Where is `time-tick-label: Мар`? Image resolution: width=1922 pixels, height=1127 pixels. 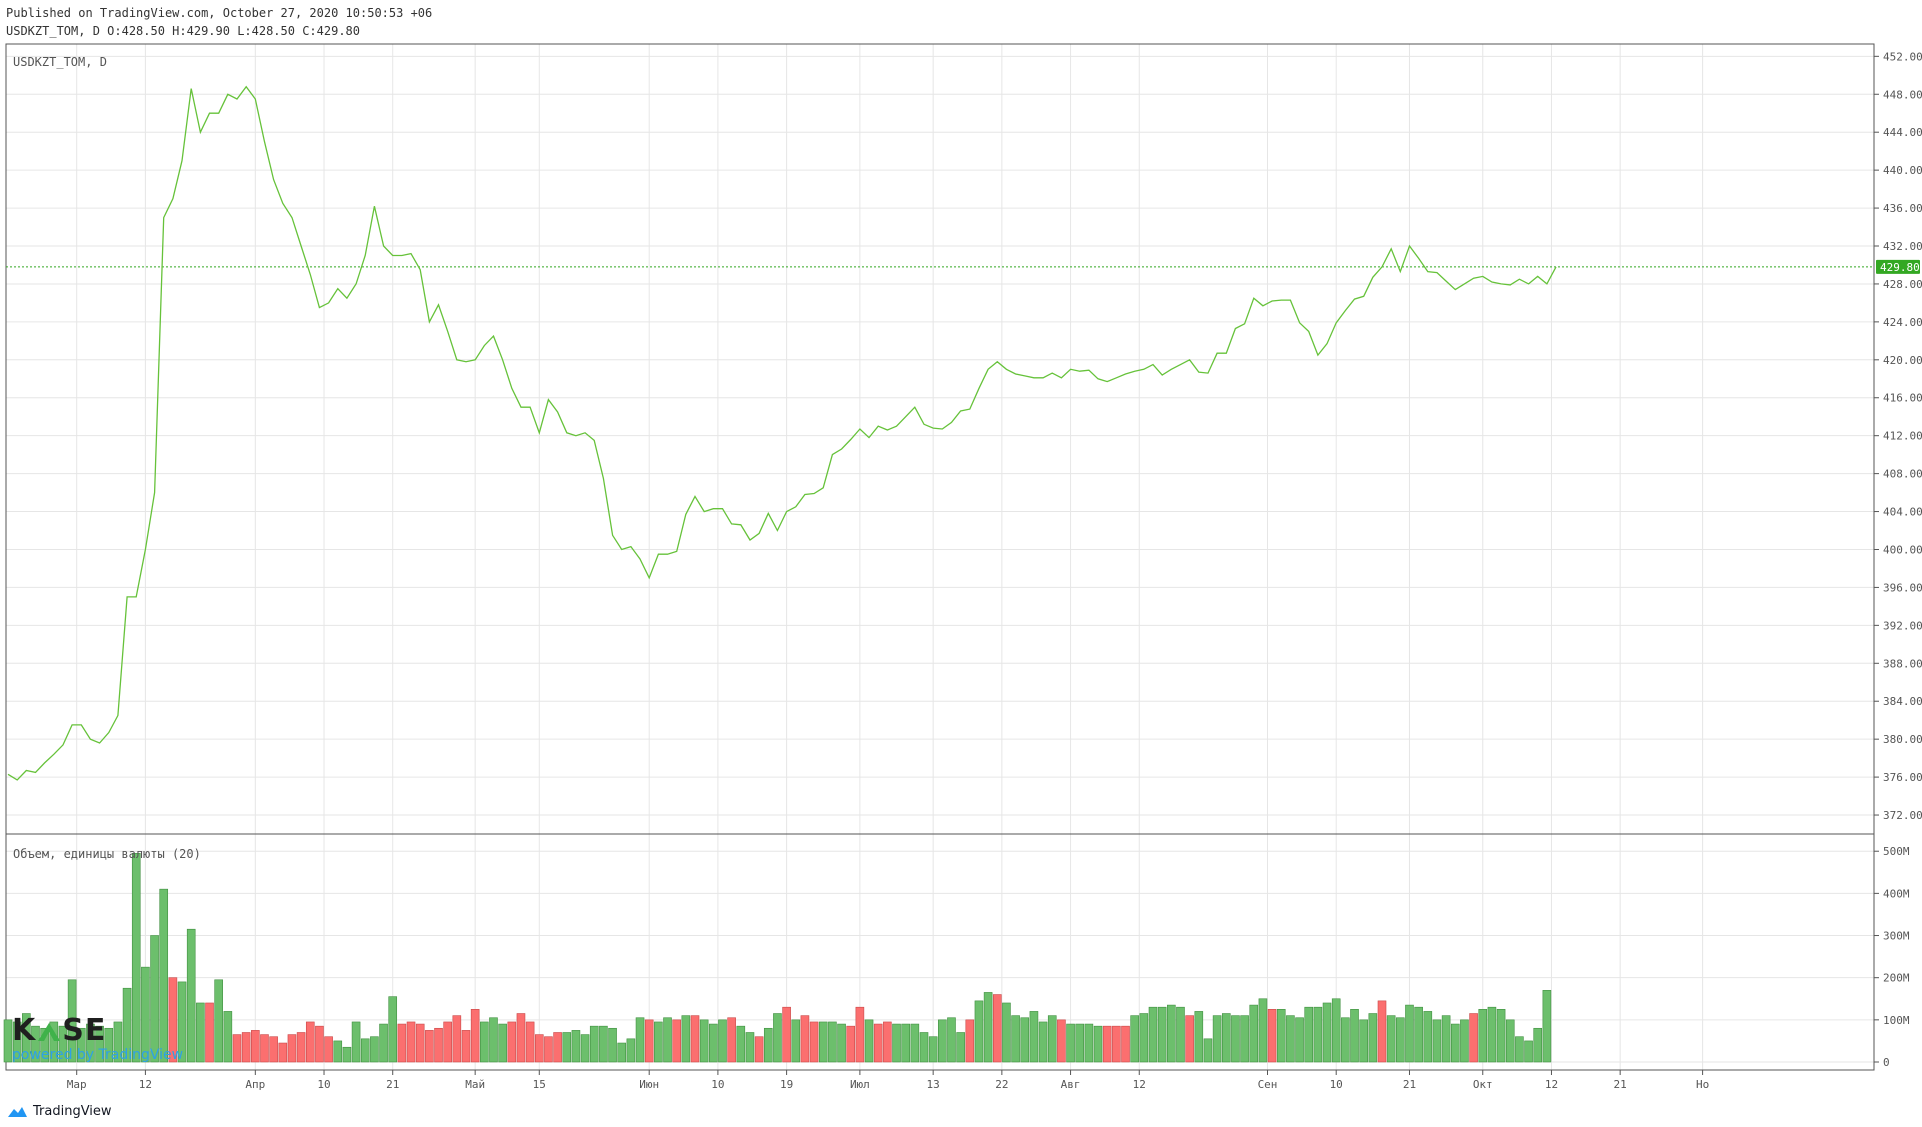 time-tick-label: Мар is located at coordinates (77, 1084).